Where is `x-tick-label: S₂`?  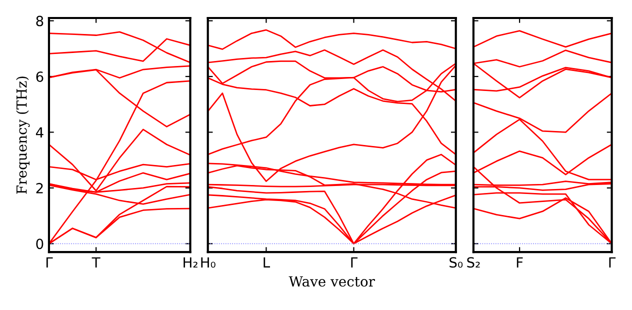 x-tick-label: S₂ is located at coordinates (473, 262).